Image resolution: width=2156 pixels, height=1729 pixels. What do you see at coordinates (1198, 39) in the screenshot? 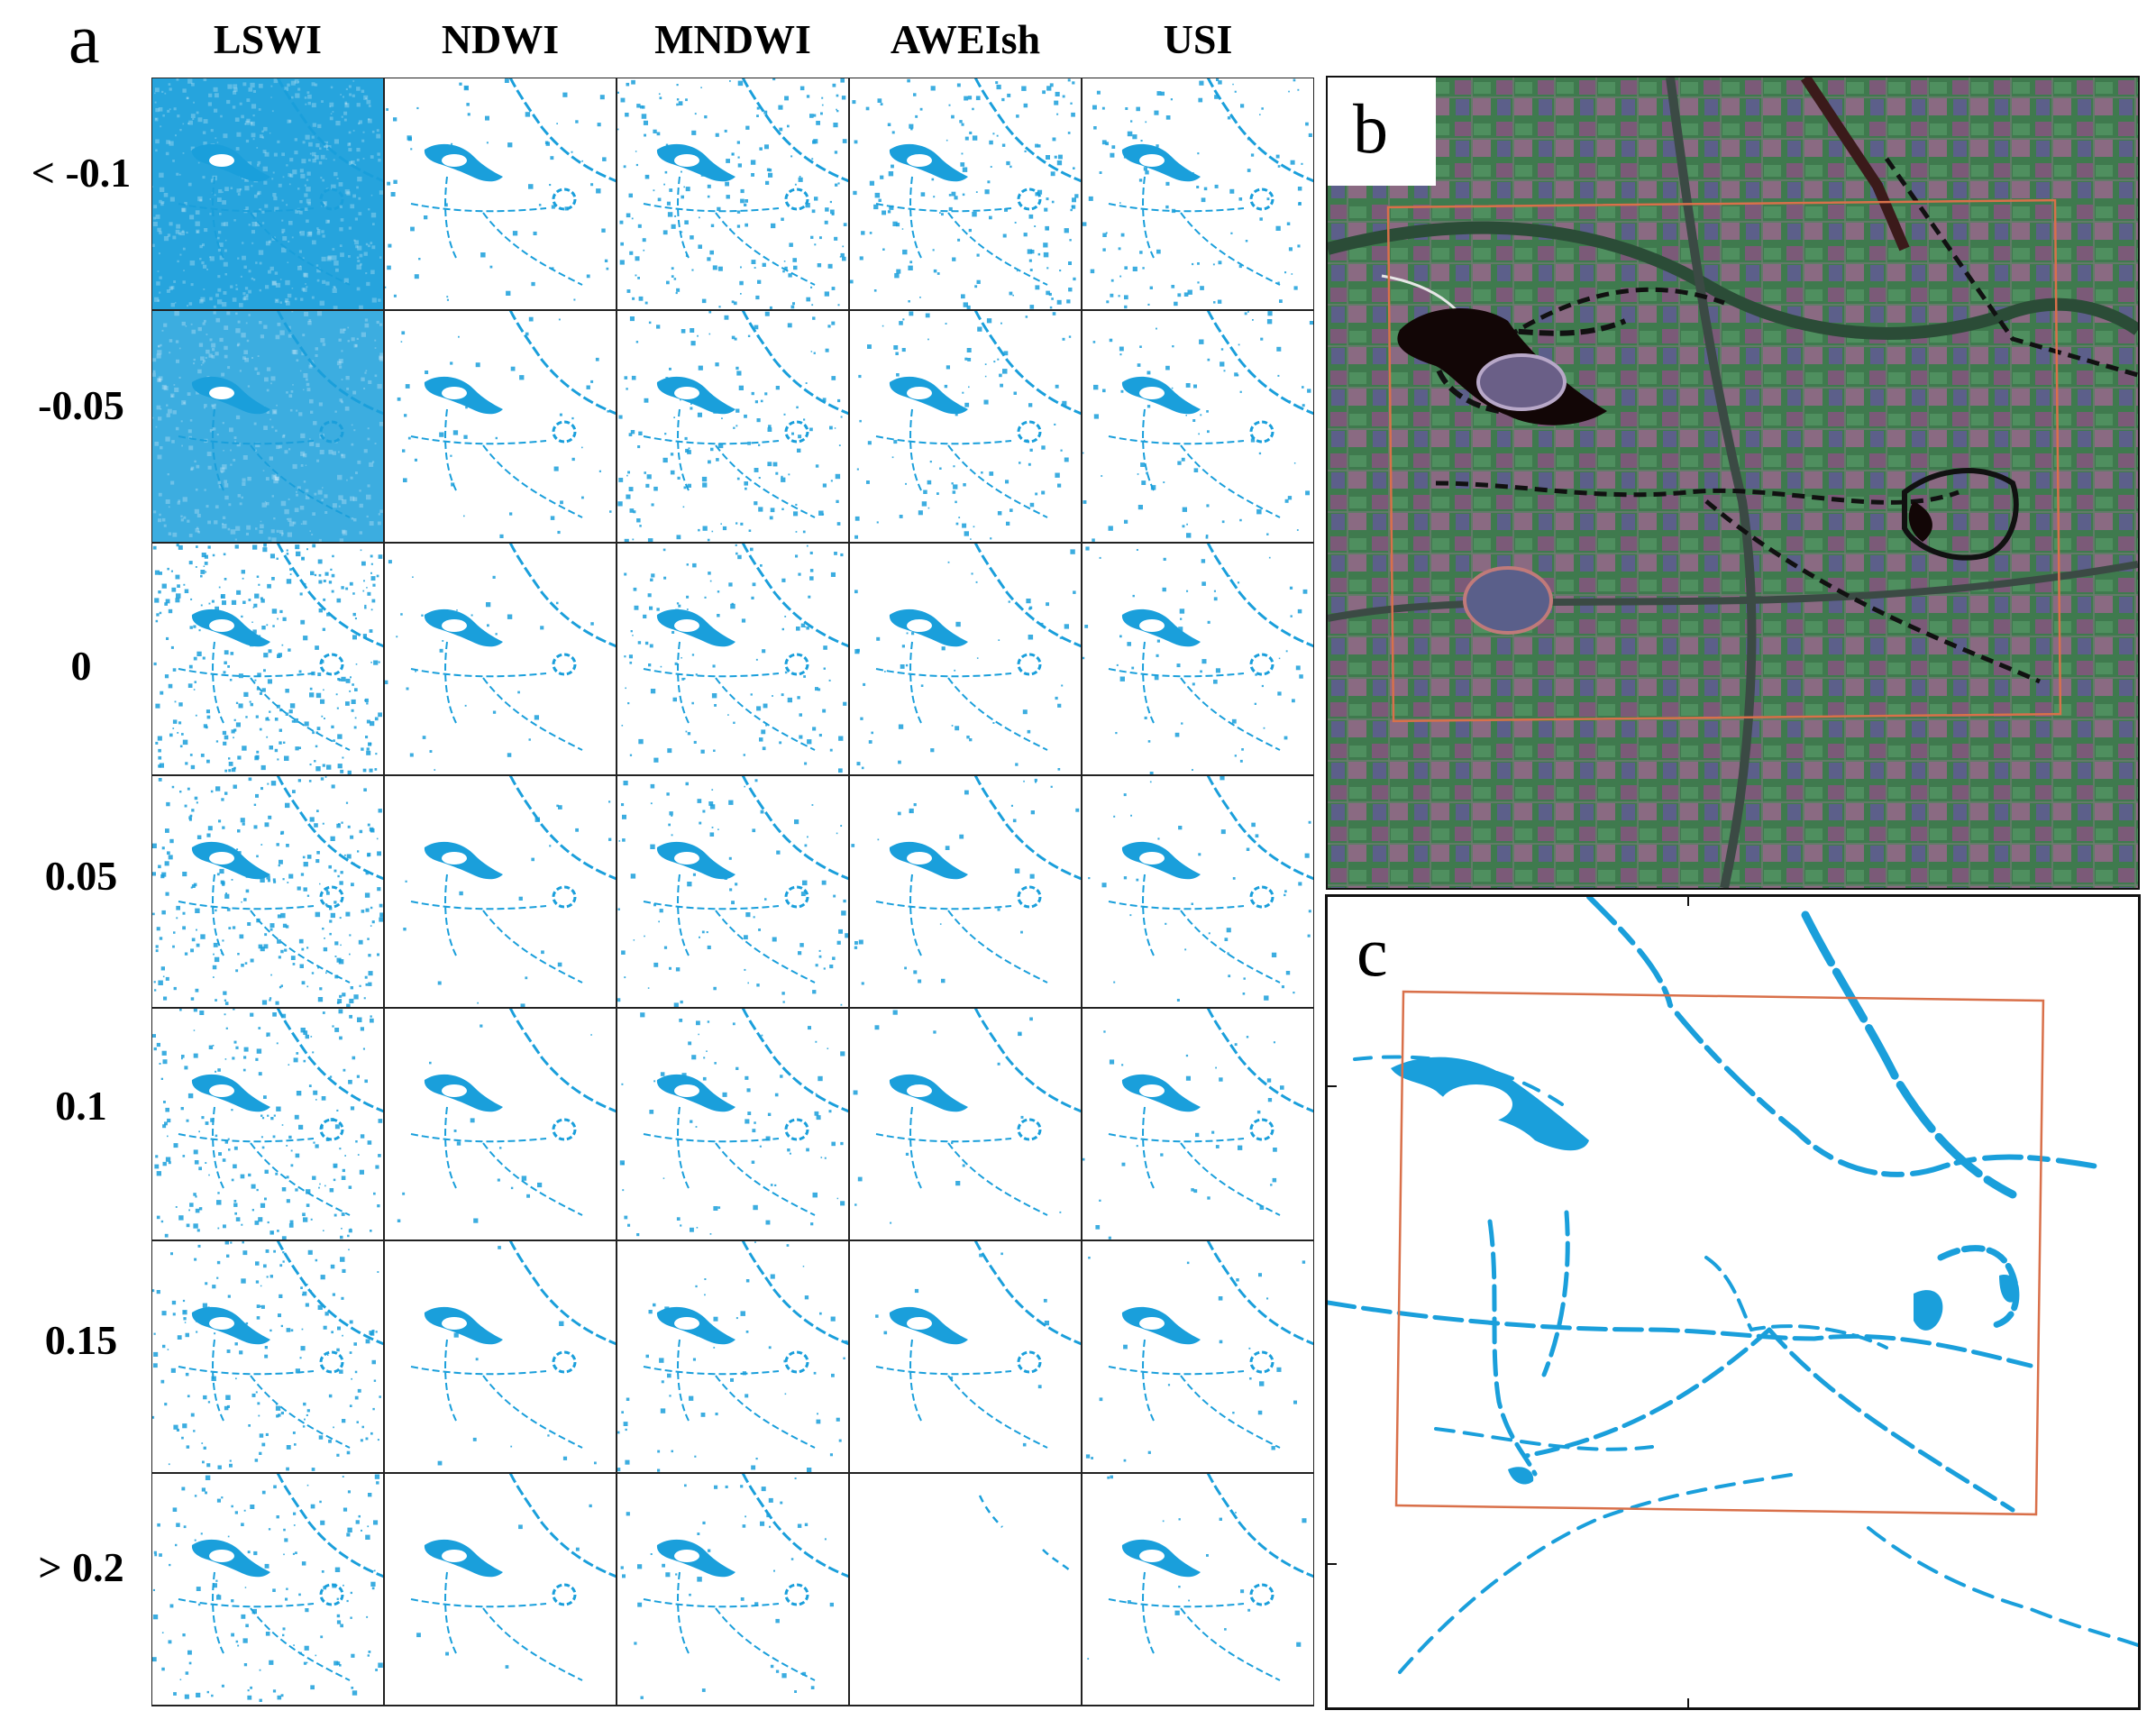
I see `column-header-usi: USI` at bounding box center [1198, 39].